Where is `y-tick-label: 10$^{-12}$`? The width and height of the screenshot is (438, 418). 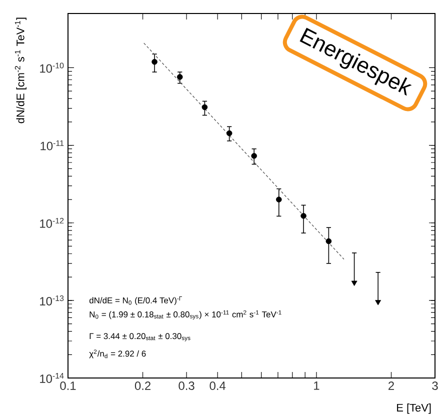
y-tick-label: 10$^{-12}$ is located at coordinates (52, 223).